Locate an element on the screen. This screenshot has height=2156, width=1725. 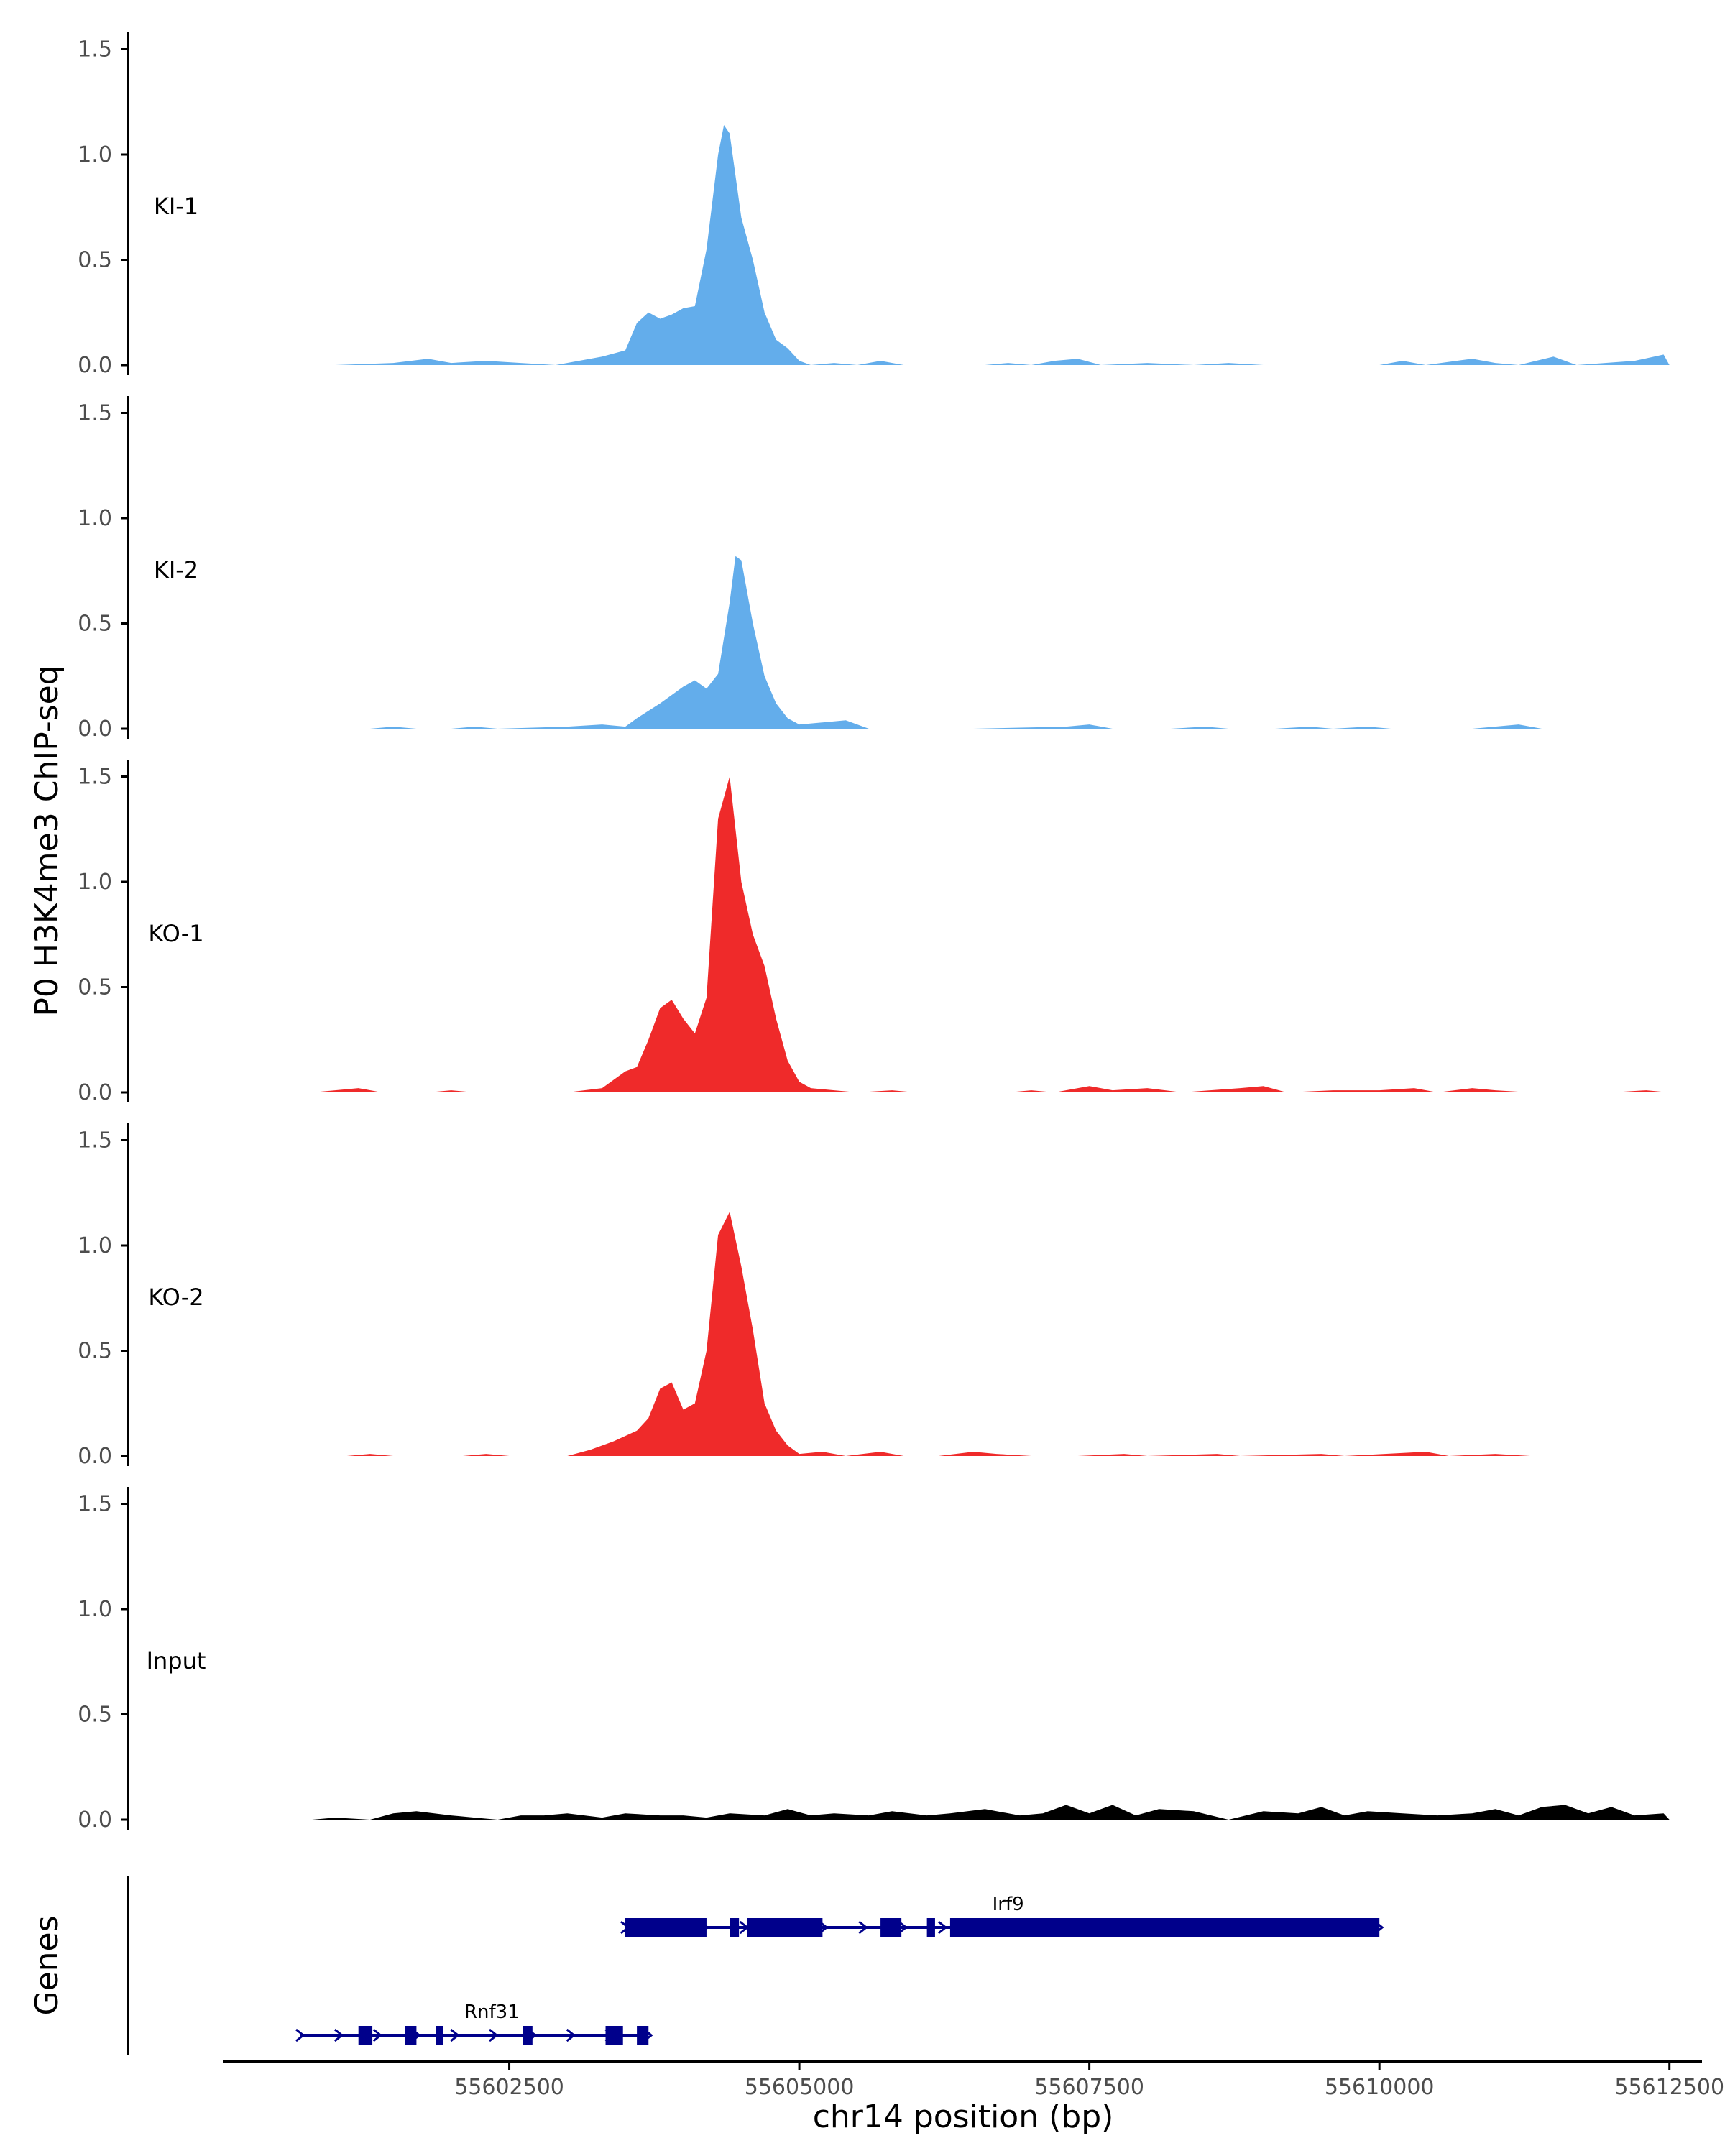
x-tick-label: 55610000 is located at coordinates (1380, 2087).